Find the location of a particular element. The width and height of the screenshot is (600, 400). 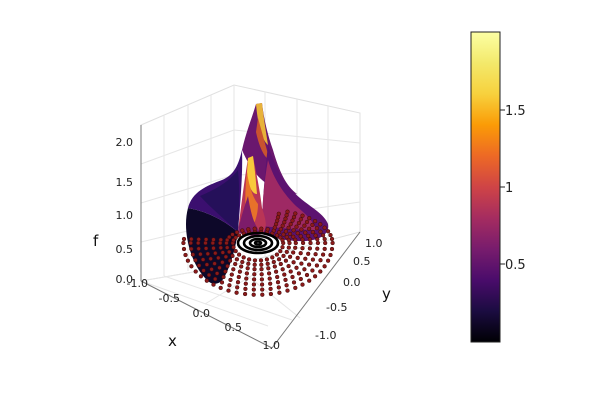

z-tick-label: 0.0 is located at coordinates (125, 279).